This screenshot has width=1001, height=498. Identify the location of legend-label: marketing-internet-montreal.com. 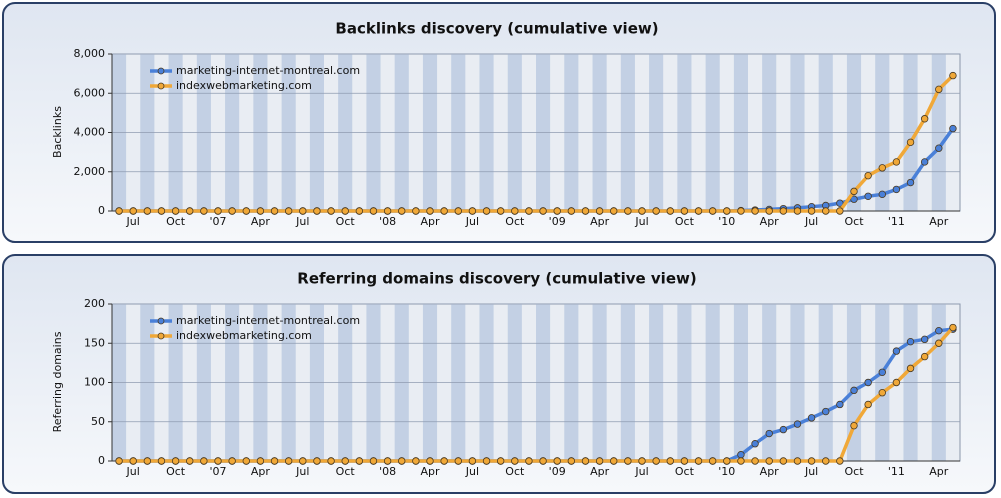
(268, 70).